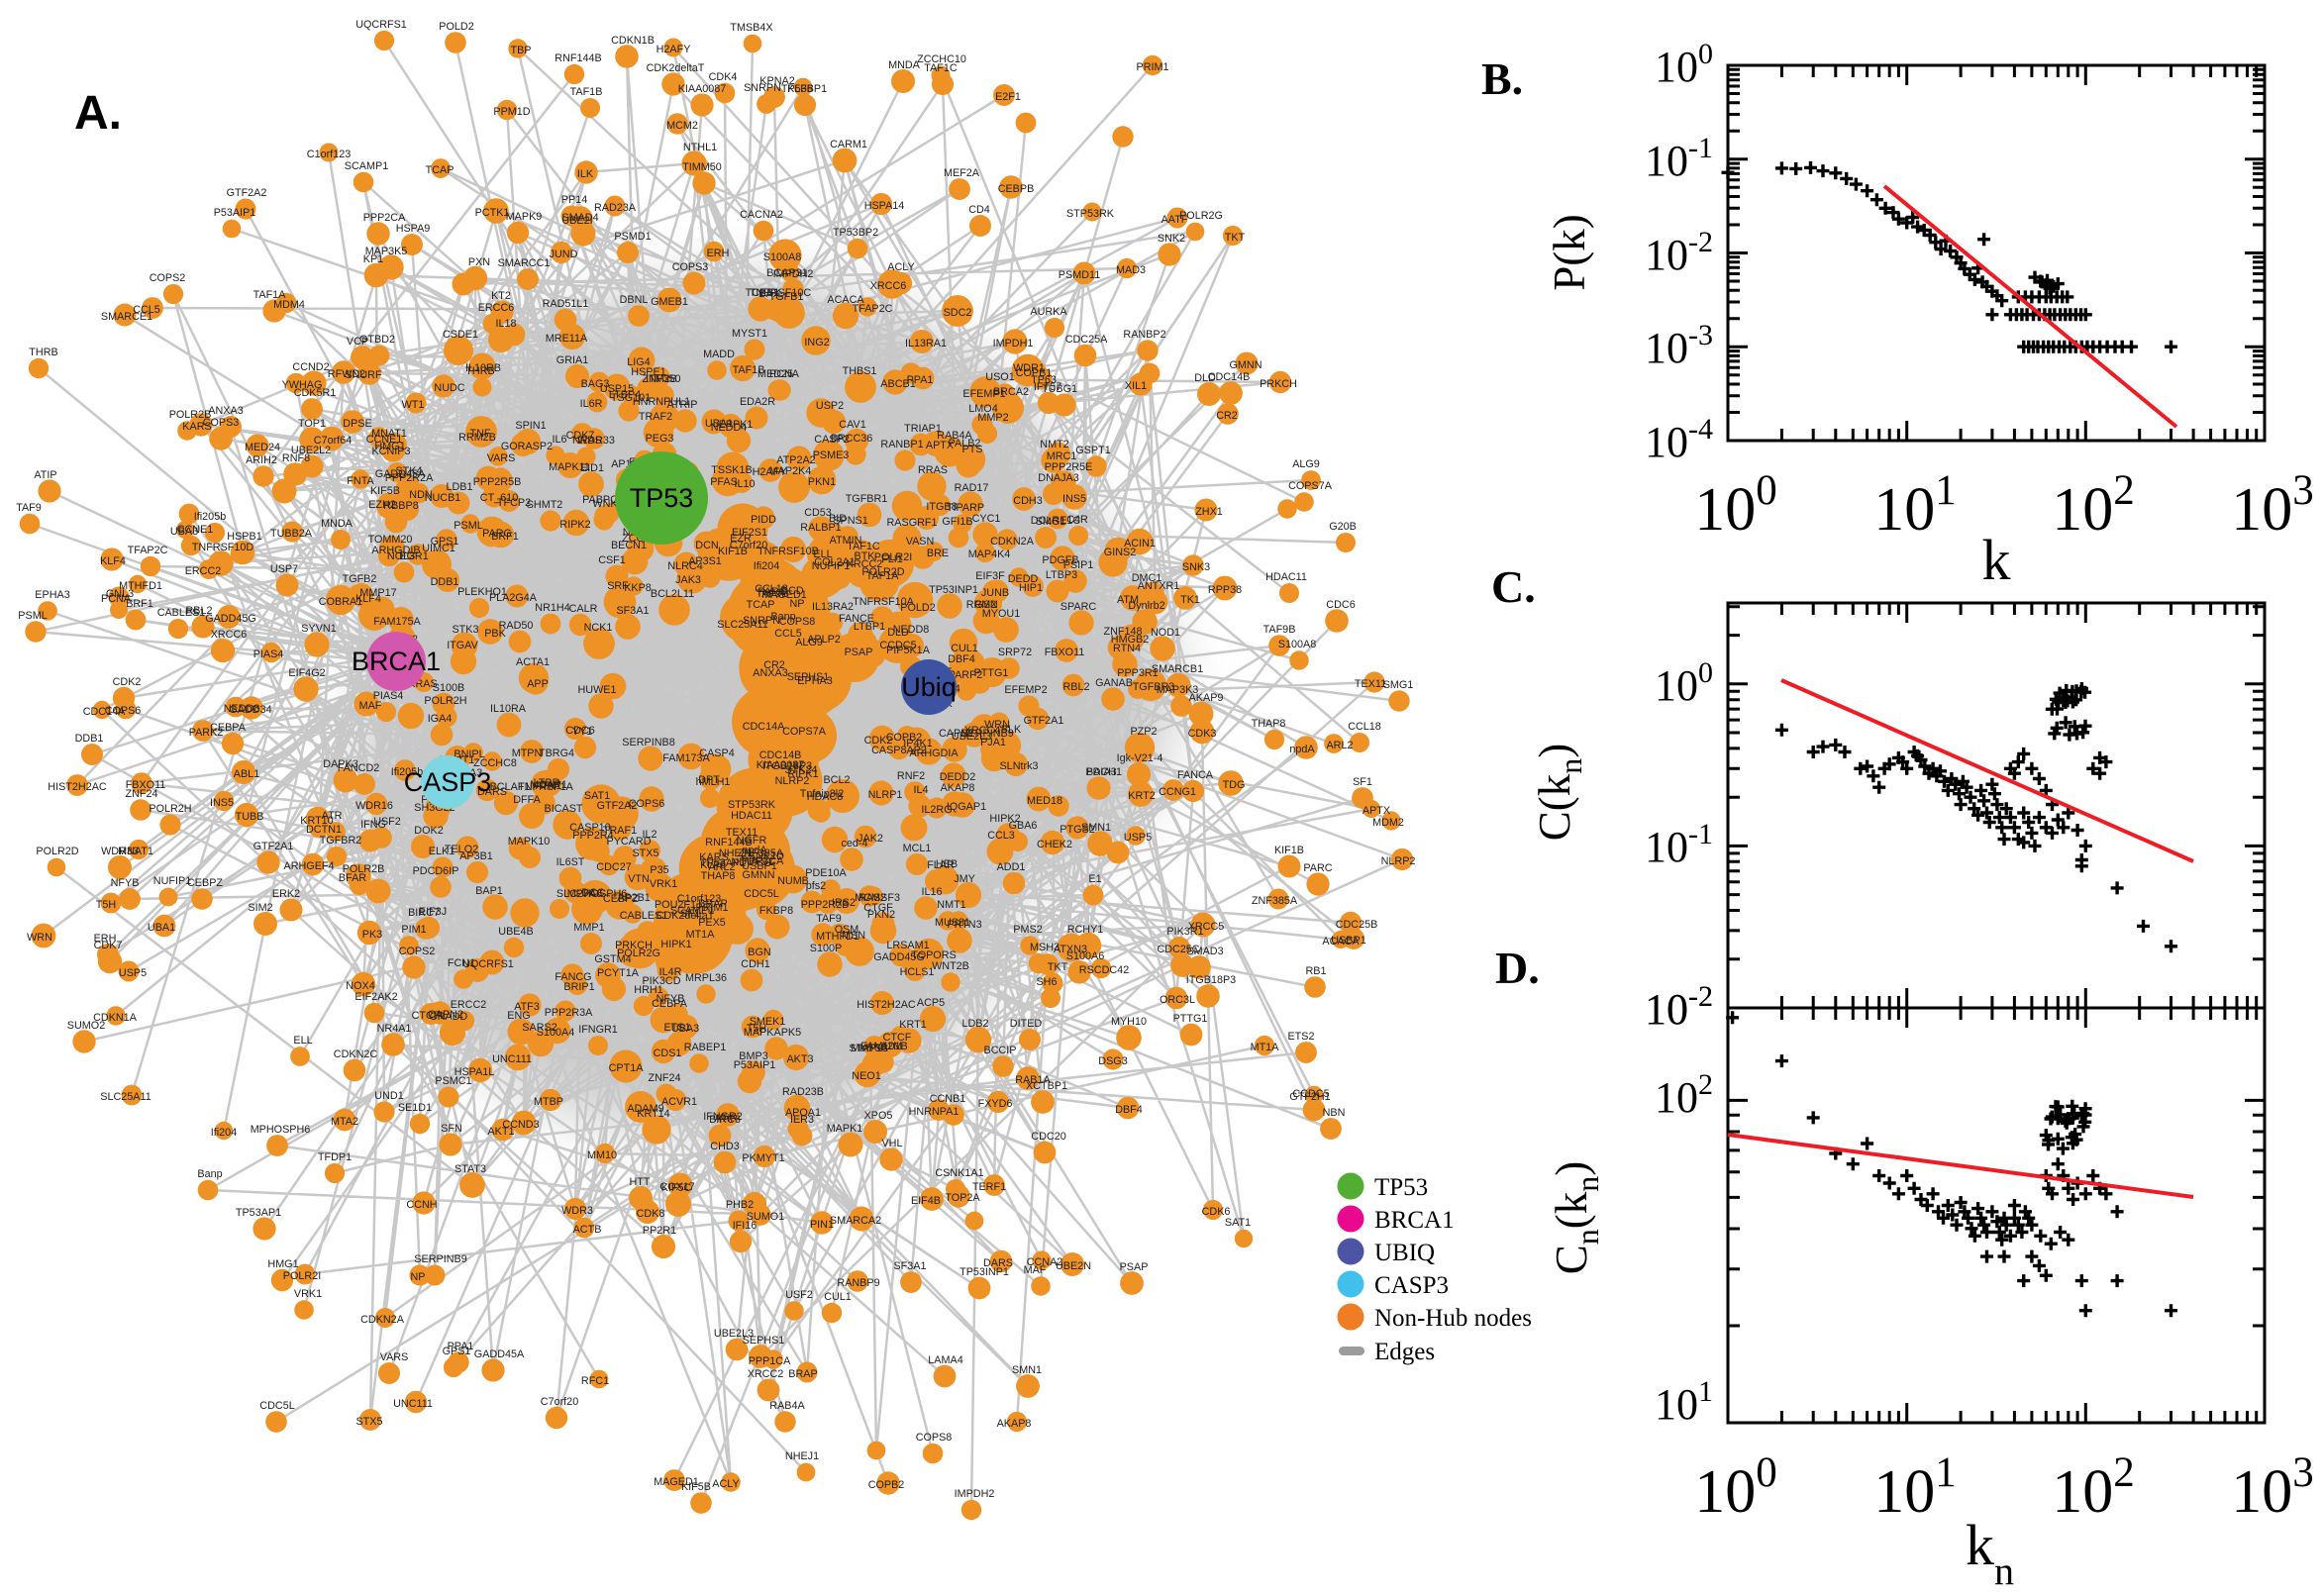 This screenshot has width=2323, height=1596. What do you see at coordinates (923, 429) in the screenshot?
I see `svg-text: TRIAP1` at bounding box center [923, 429].